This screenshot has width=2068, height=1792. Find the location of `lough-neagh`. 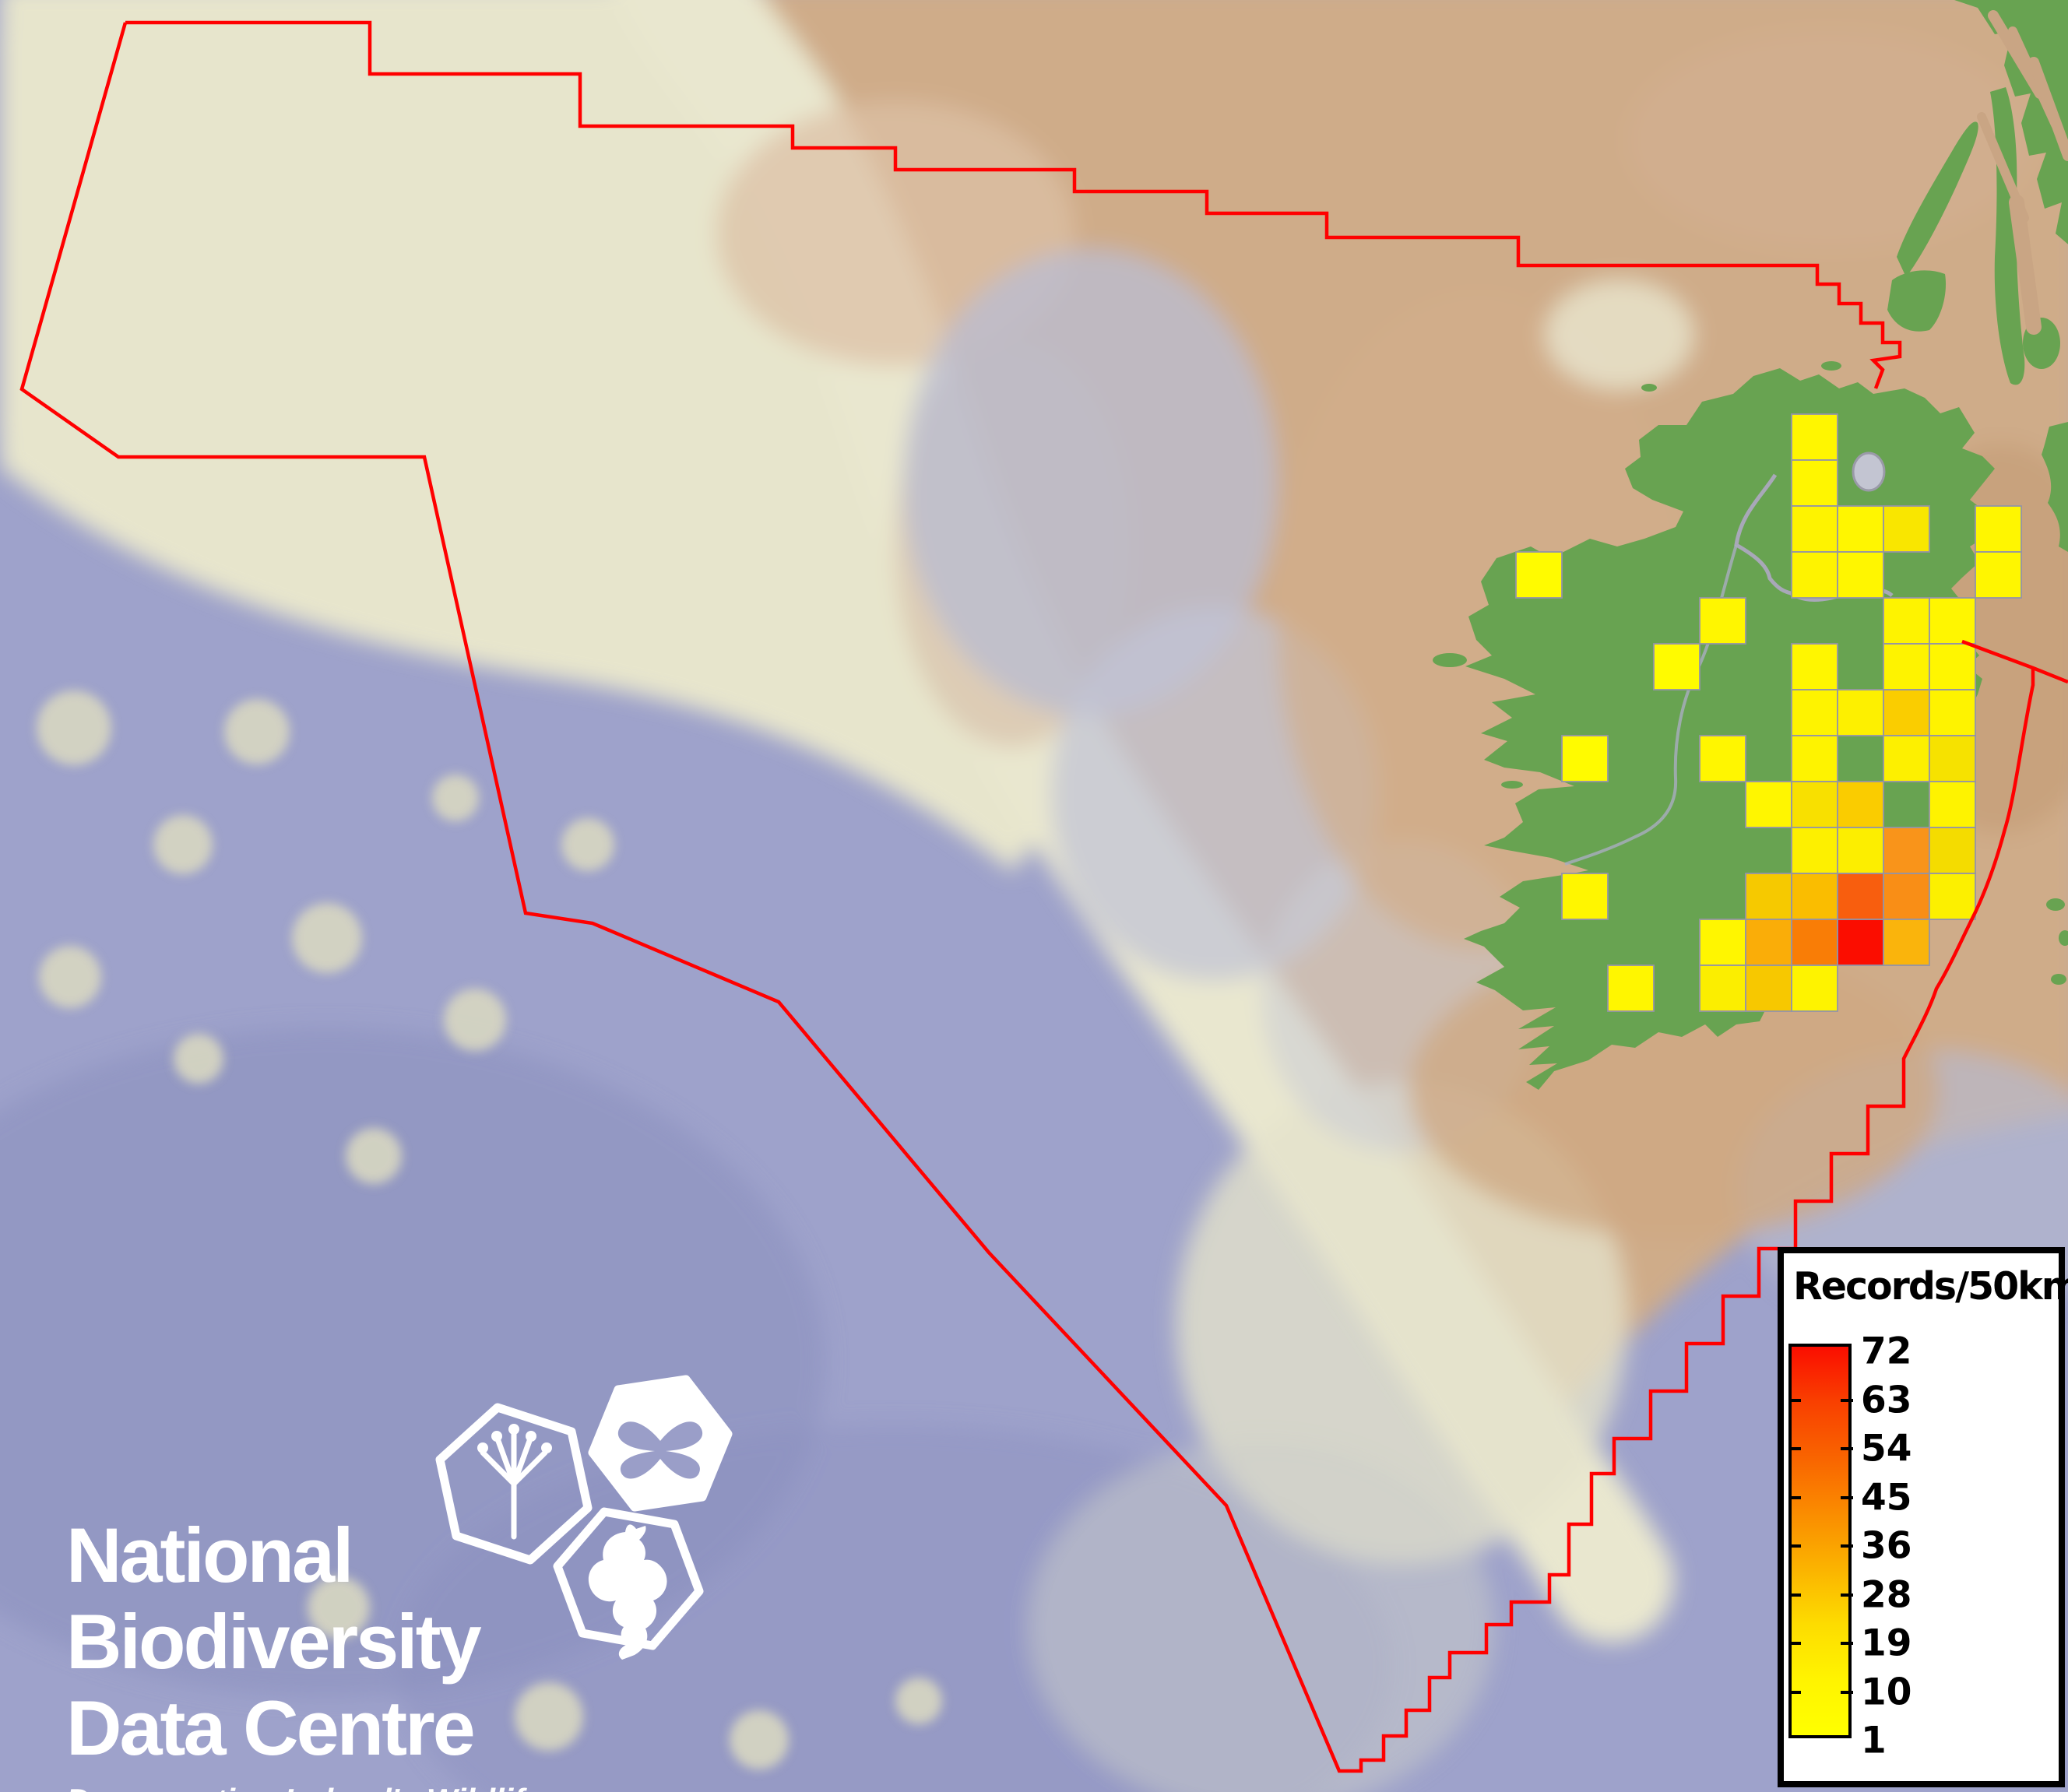

lough-neagh is located at coordinates (1869, 472).